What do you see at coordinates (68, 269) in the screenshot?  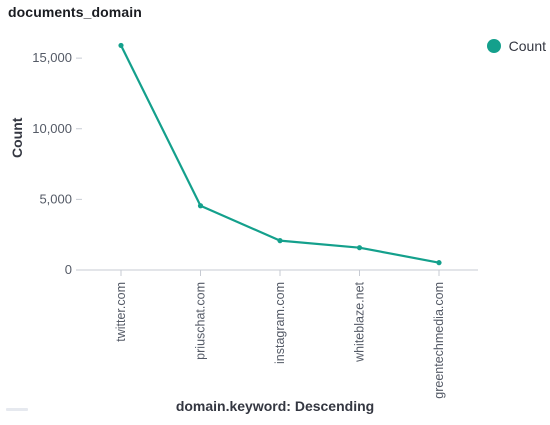 I see `y-tick-label: 0` at bounding box center [68, 269].